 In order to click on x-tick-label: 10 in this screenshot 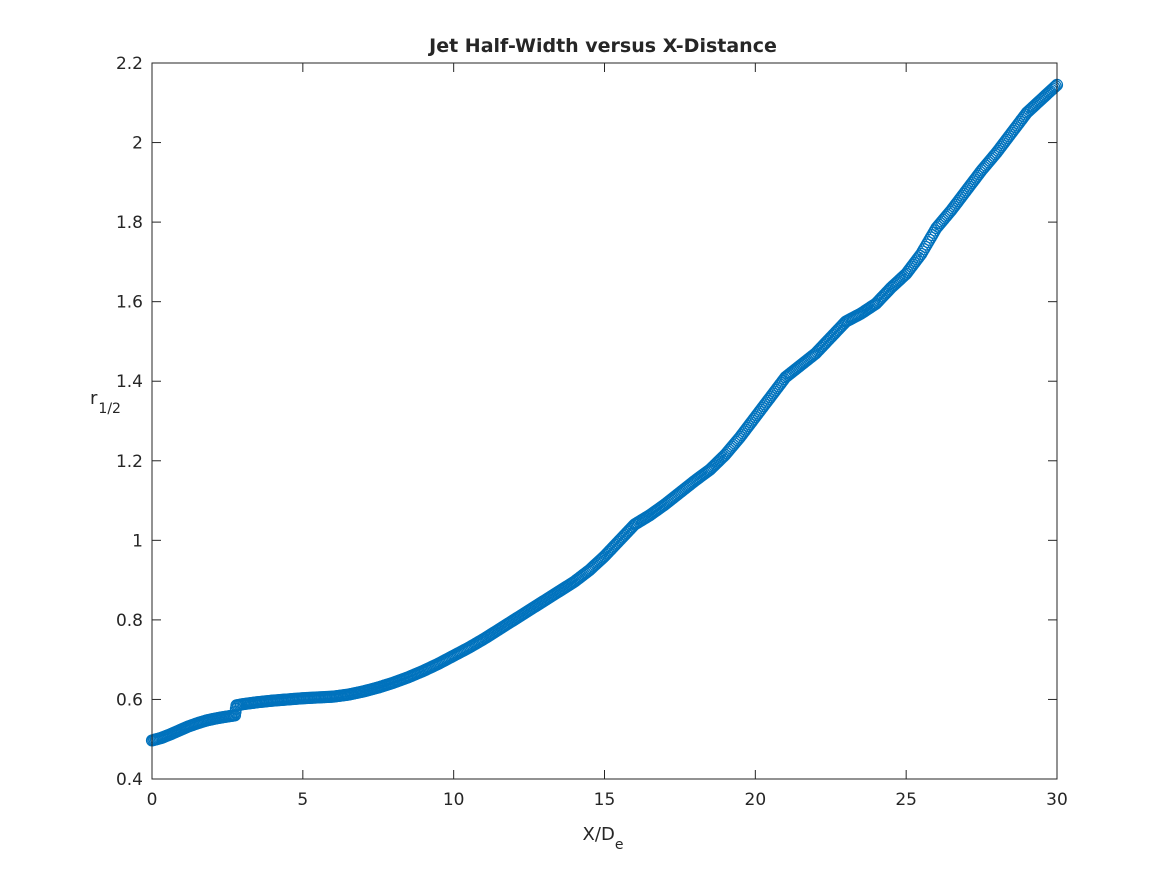, I will do `click(454, 800)`.